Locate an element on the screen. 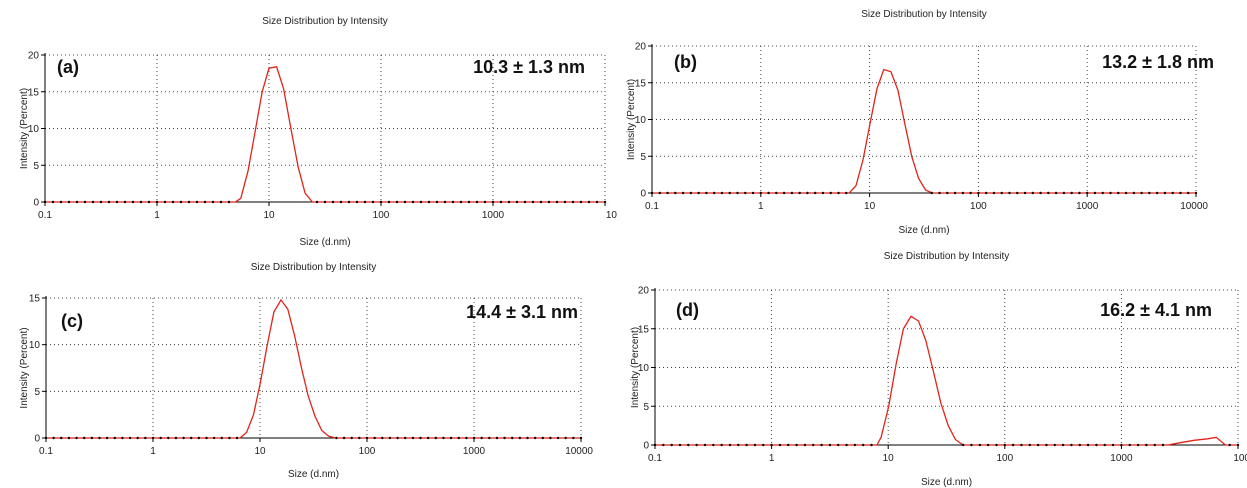 This screenshot has height=488, width=1247. x-tick-label: 10000 is located at coordinates (579, 451).